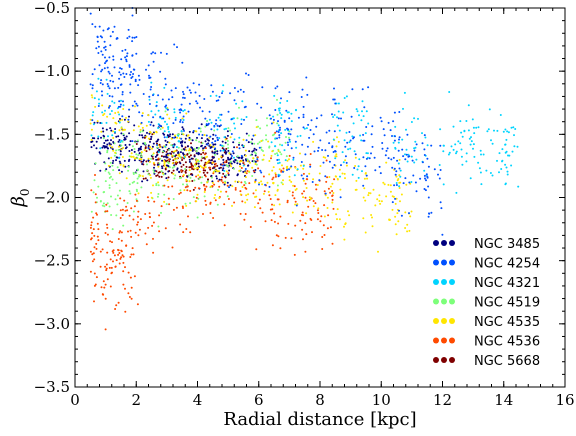  I want to click on legend-label: NGC 3485, so click(507, 244).